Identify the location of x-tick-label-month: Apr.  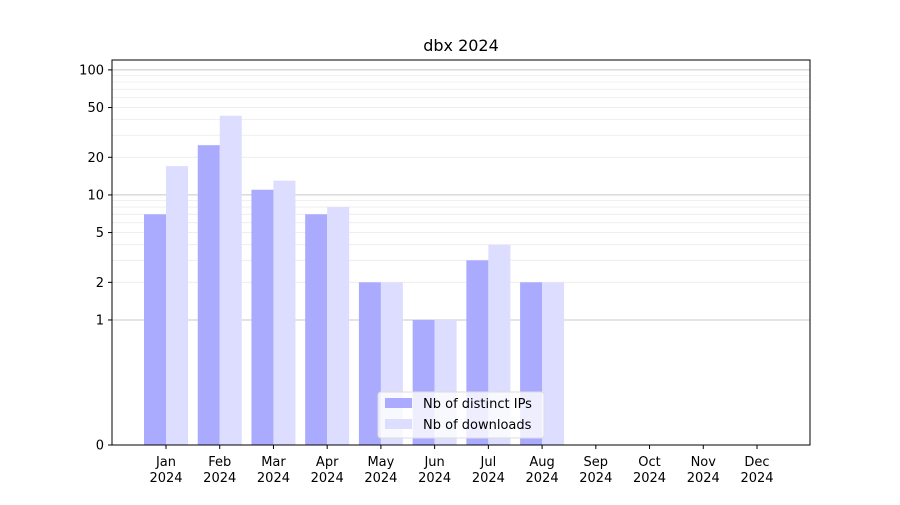
(327, 462).